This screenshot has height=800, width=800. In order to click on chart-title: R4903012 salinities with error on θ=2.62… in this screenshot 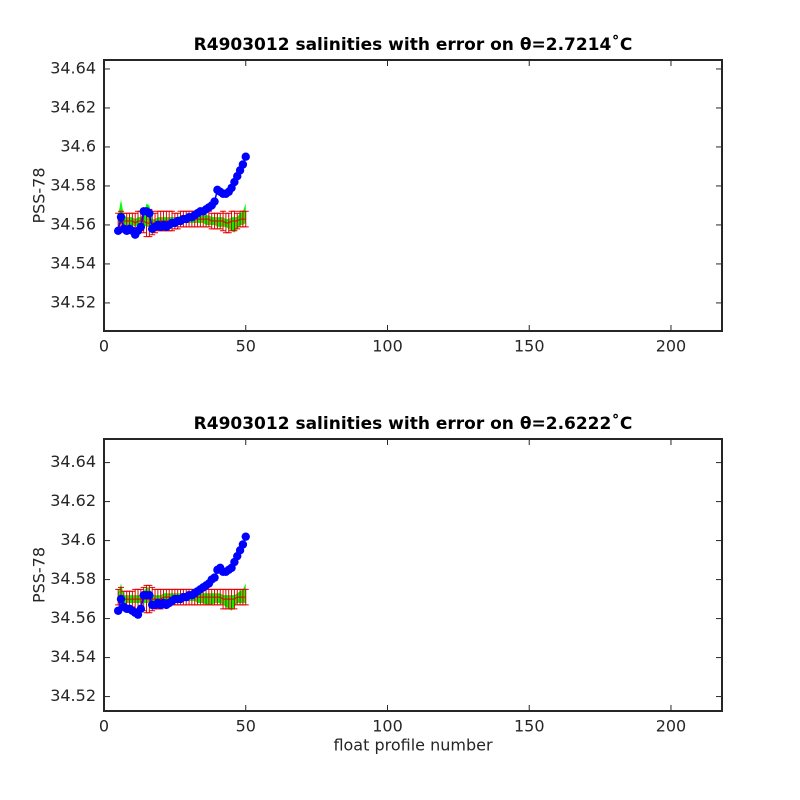, I will do `click(413, 423)`.